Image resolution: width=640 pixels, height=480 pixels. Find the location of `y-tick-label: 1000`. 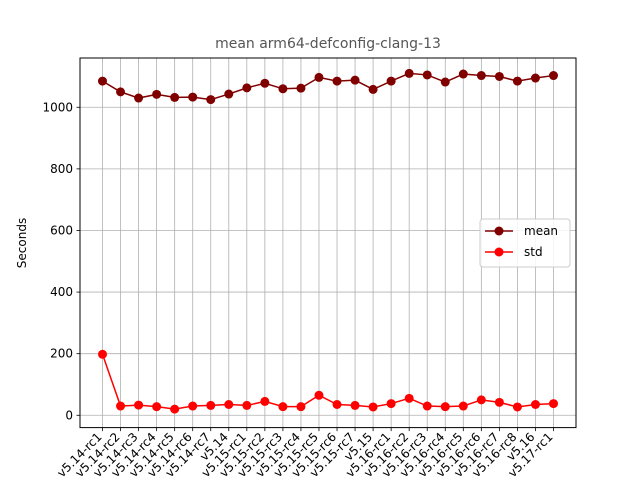

y-tick-label: 1000 is located at coordinates (57, 107).